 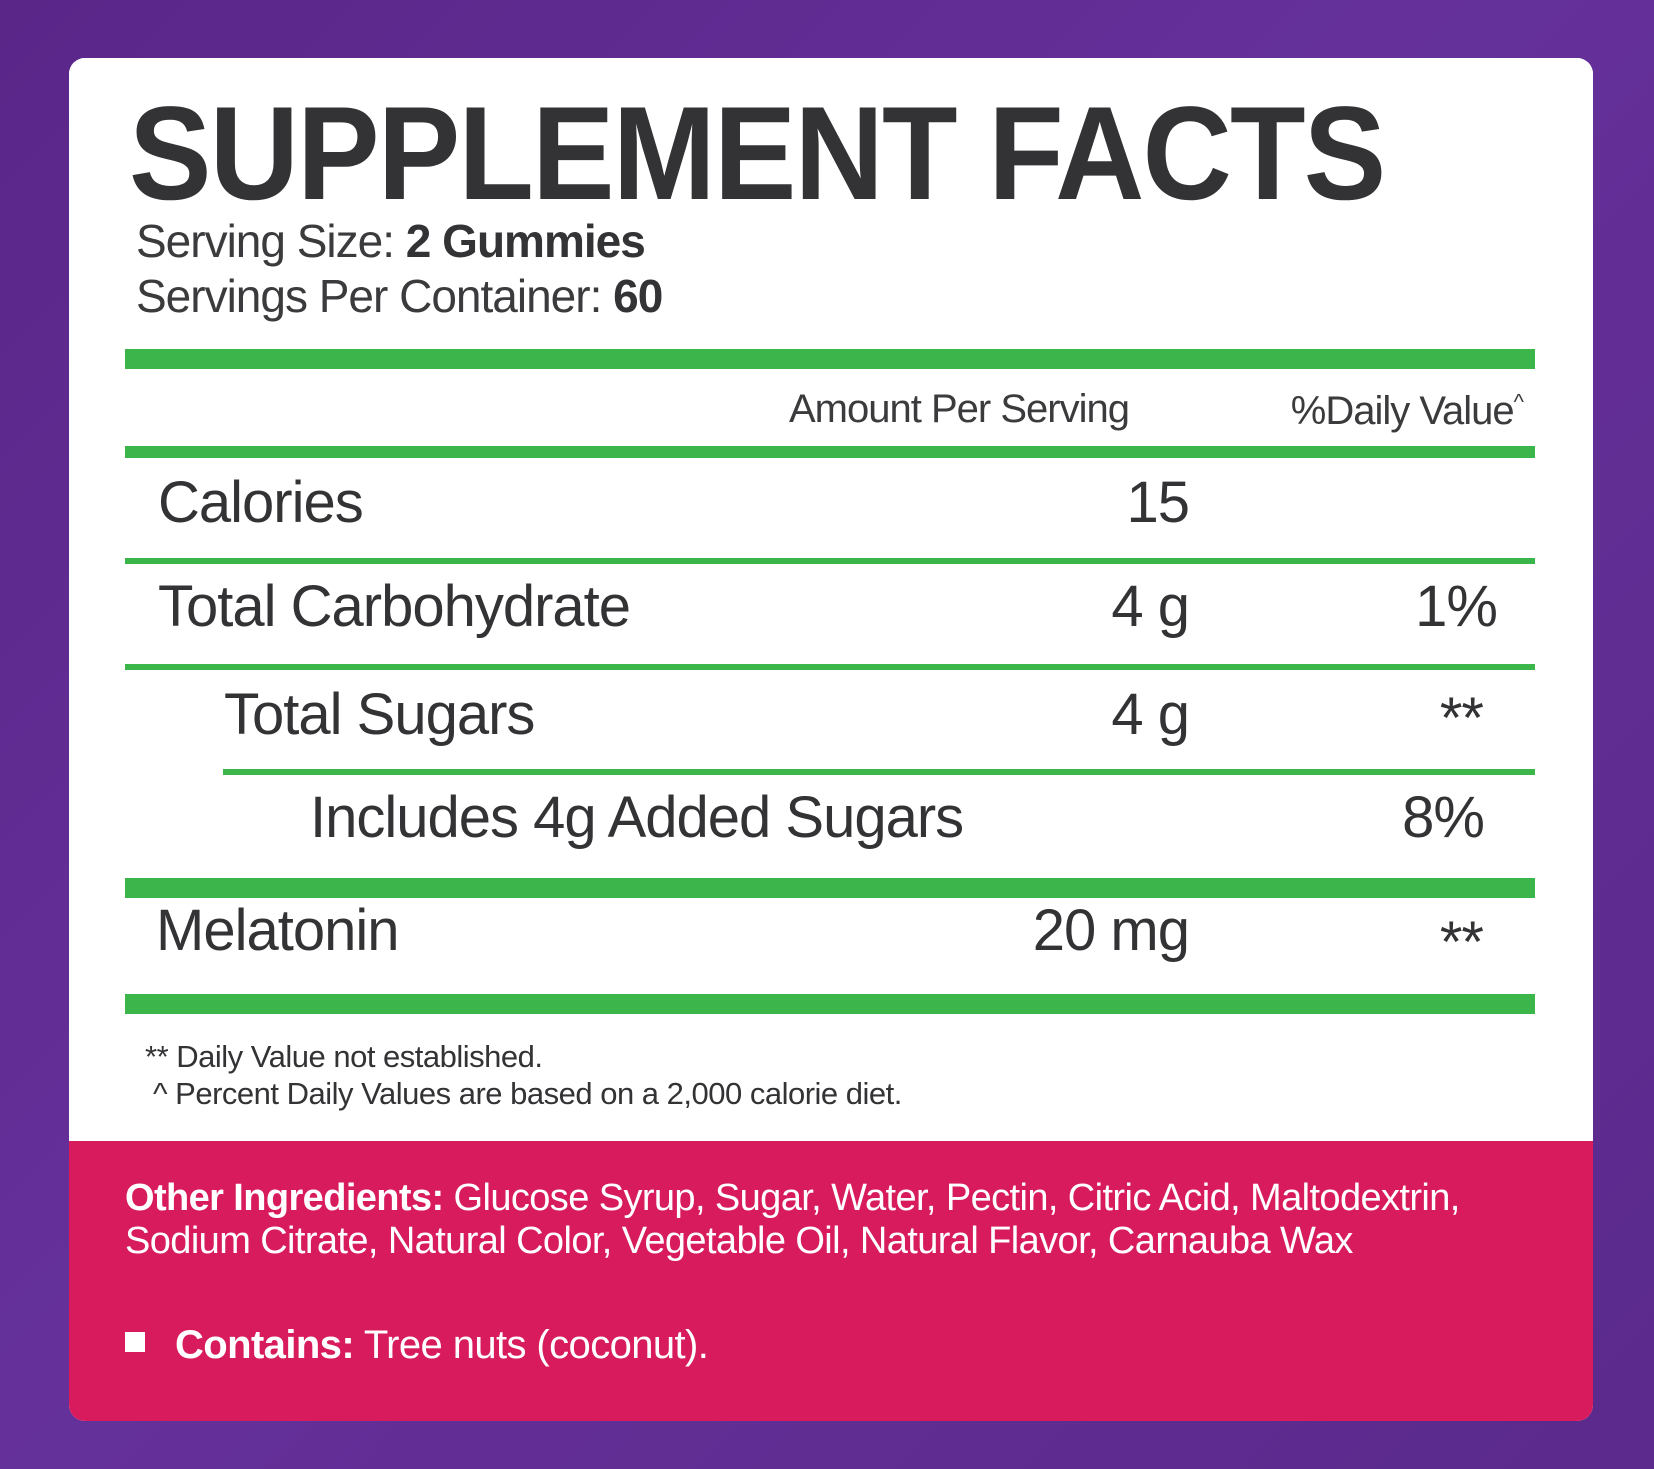 What do you see at coordinates (1111, 930) in the screenshot?
I see `nutrient-amount-melatonin: 20 mg` at bounding box center [1111, 930].